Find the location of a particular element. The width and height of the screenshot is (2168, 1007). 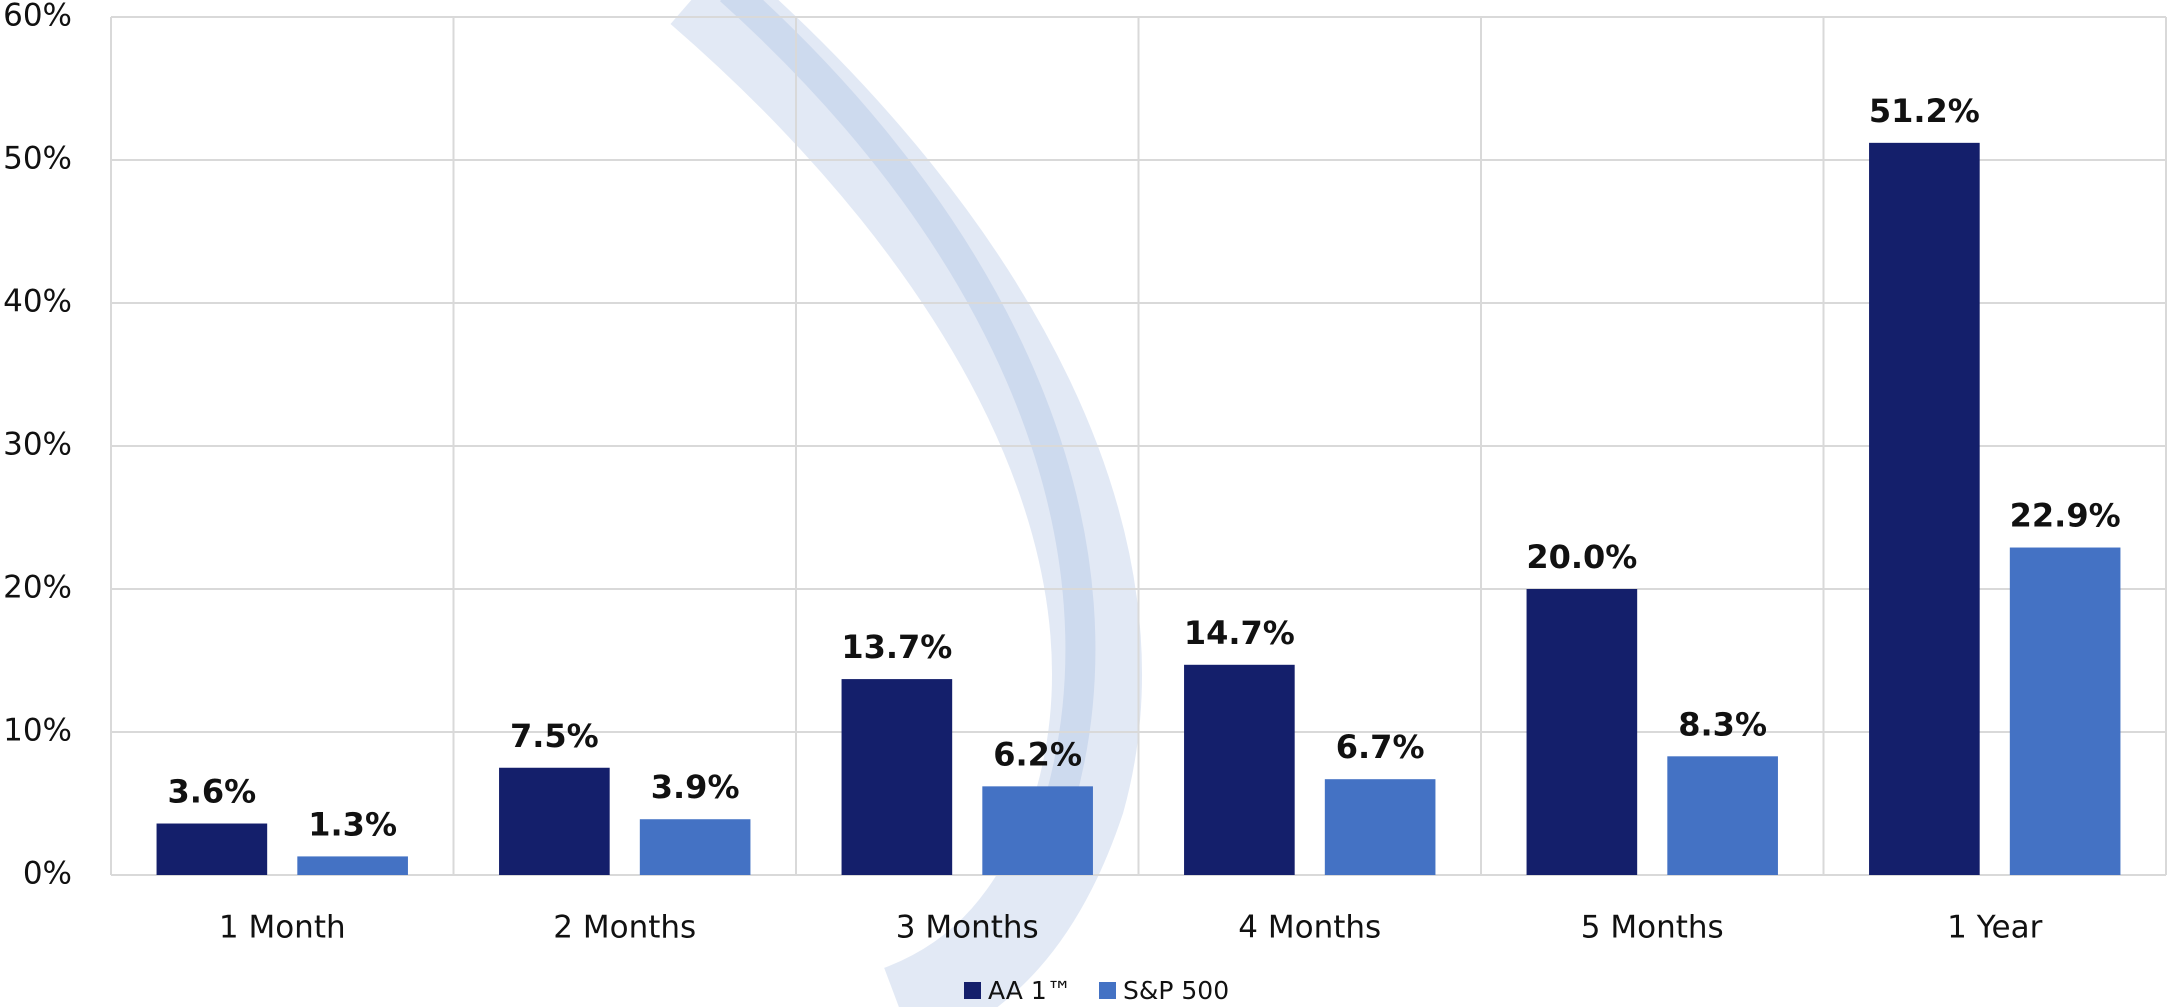

value-label: 1.3% is located at coordinates (352, 824).